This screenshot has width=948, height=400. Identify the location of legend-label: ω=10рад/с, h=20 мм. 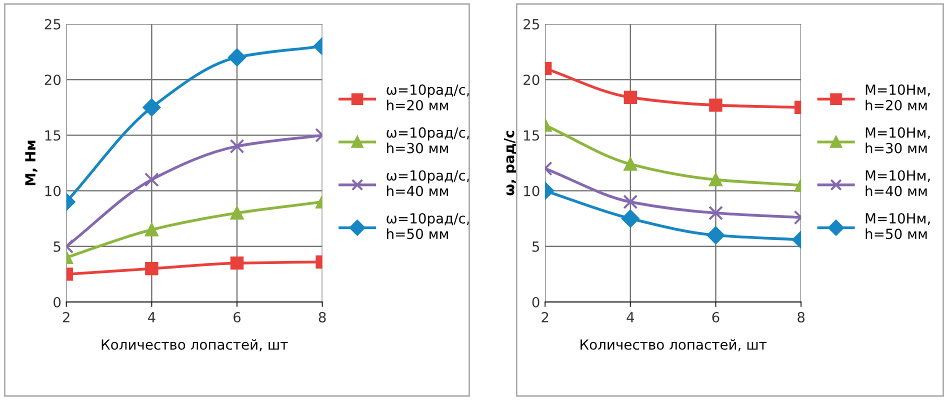
(428, 97).